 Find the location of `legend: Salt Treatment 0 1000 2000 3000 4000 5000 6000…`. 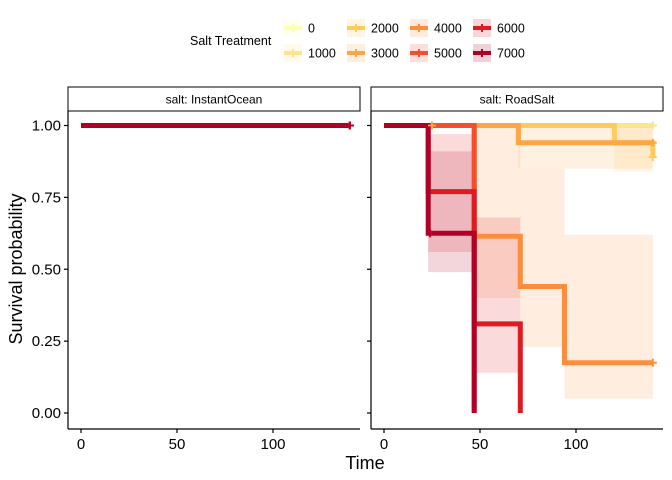

legend: Salt Treatment 0 1000 2000 3000 4000 5000 6000… is located at coordinates (357, 40).